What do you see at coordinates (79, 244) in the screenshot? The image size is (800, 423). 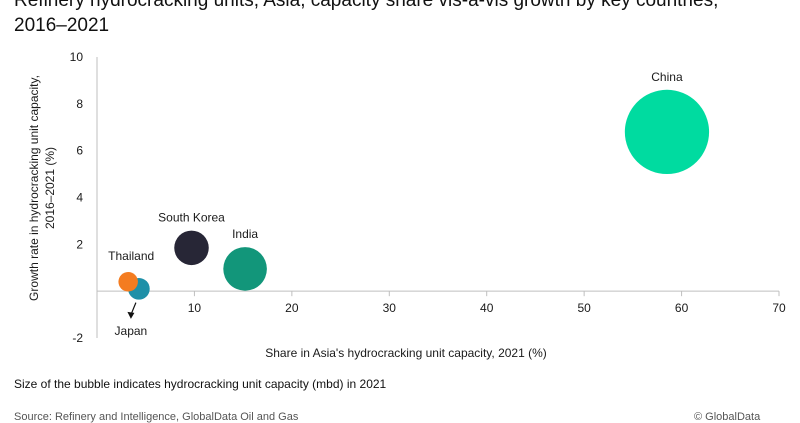 I see `y-tick-label: 2` at bounding box center [79, 244].